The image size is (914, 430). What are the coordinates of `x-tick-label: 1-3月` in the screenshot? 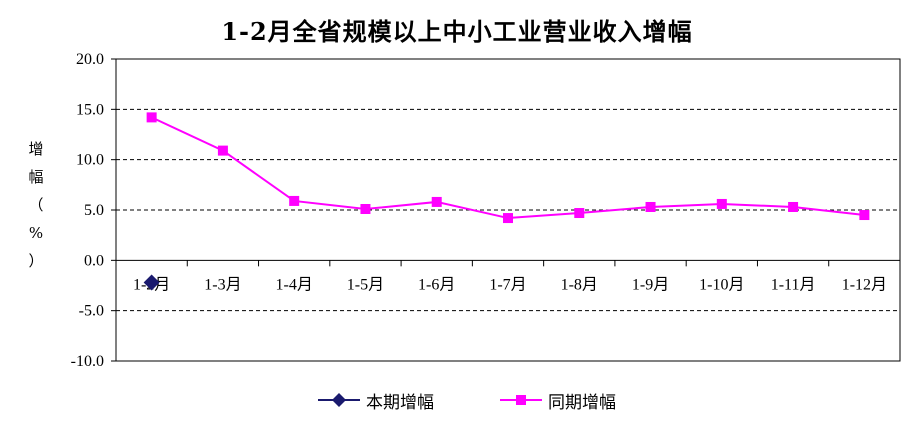 It's located at (222, 284).